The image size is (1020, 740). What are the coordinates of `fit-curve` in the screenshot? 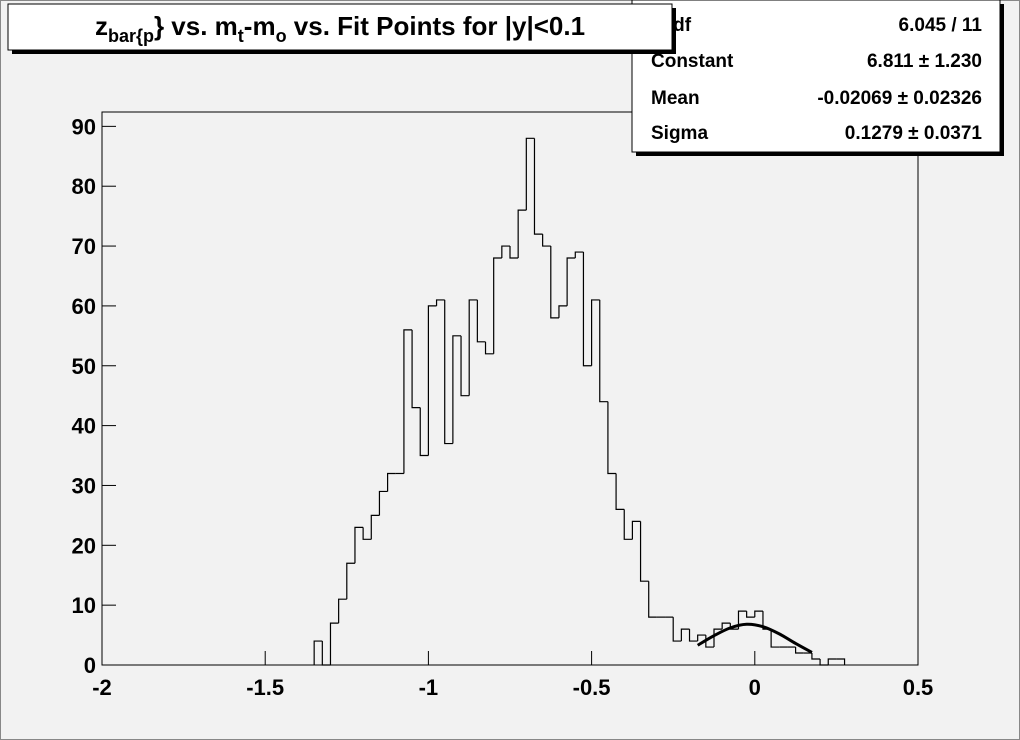 It's located at (754, 638).